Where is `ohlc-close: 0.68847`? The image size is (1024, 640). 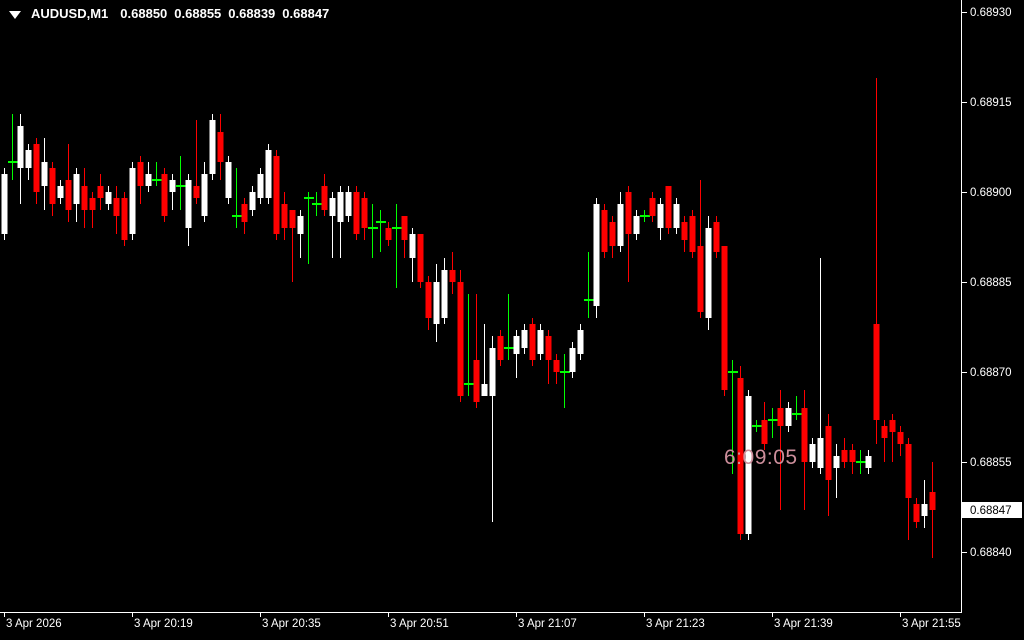 ohlc-close: 0.68847 is located at coordinates (306, 13).